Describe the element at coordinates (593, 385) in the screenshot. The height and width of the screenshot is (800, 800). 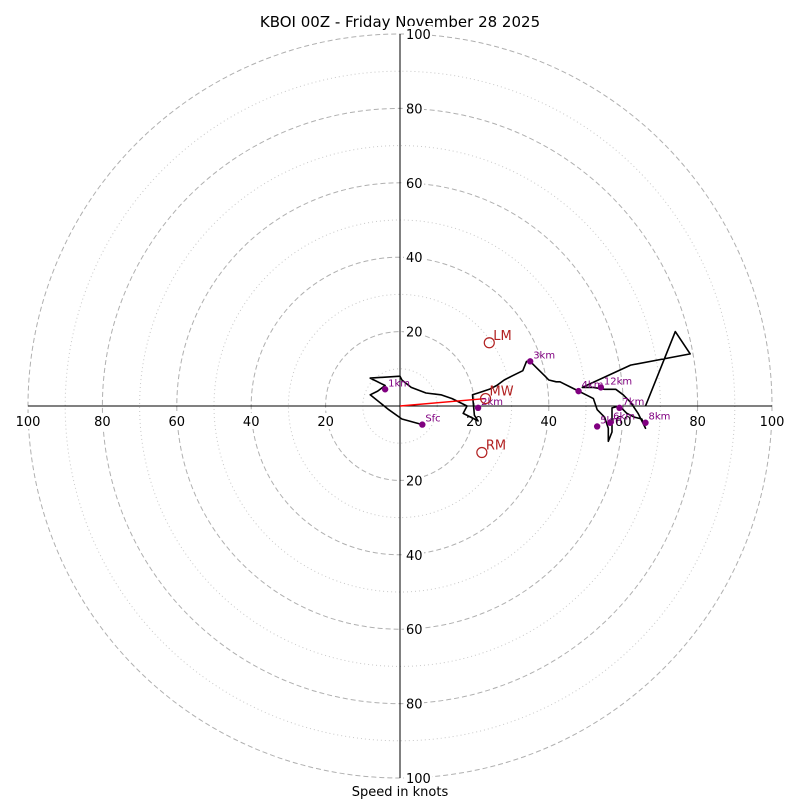
I see `height-label-4km: 4km` at that location.